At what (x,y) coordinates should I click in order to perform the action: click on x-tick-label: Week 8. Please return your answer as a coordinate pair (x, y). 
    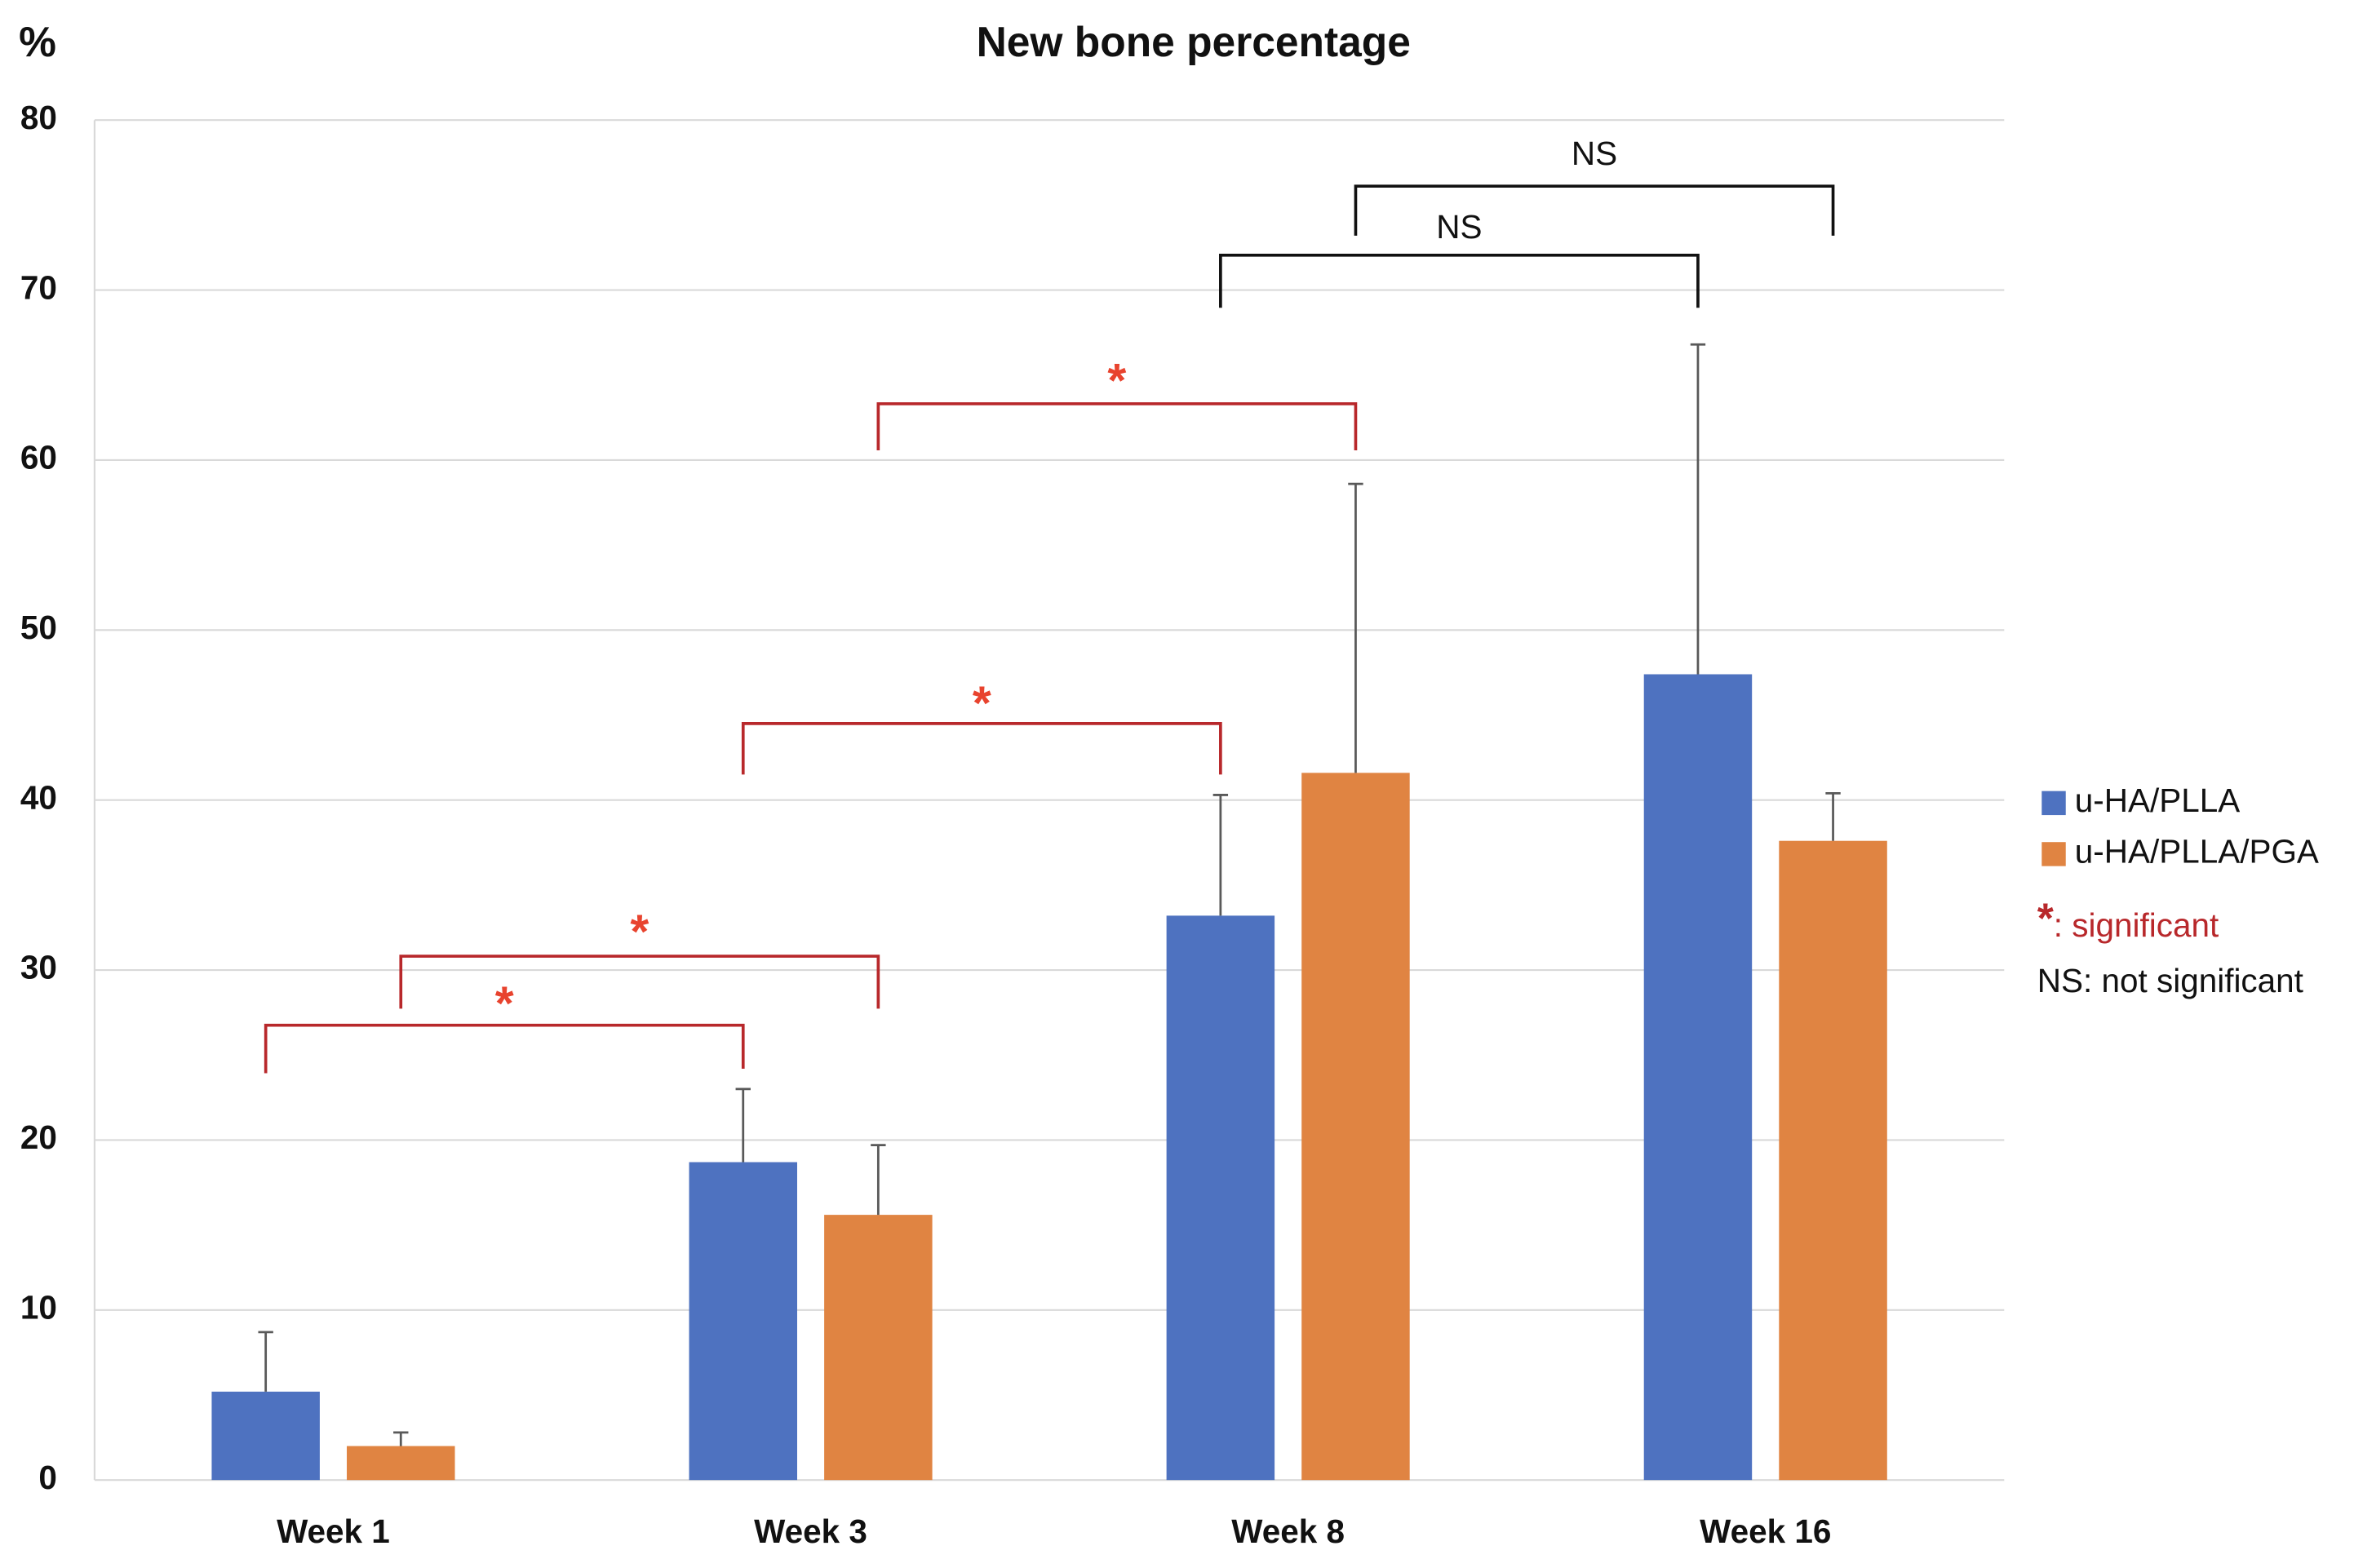
    Looking at the image, I should click on (1288, 1531).